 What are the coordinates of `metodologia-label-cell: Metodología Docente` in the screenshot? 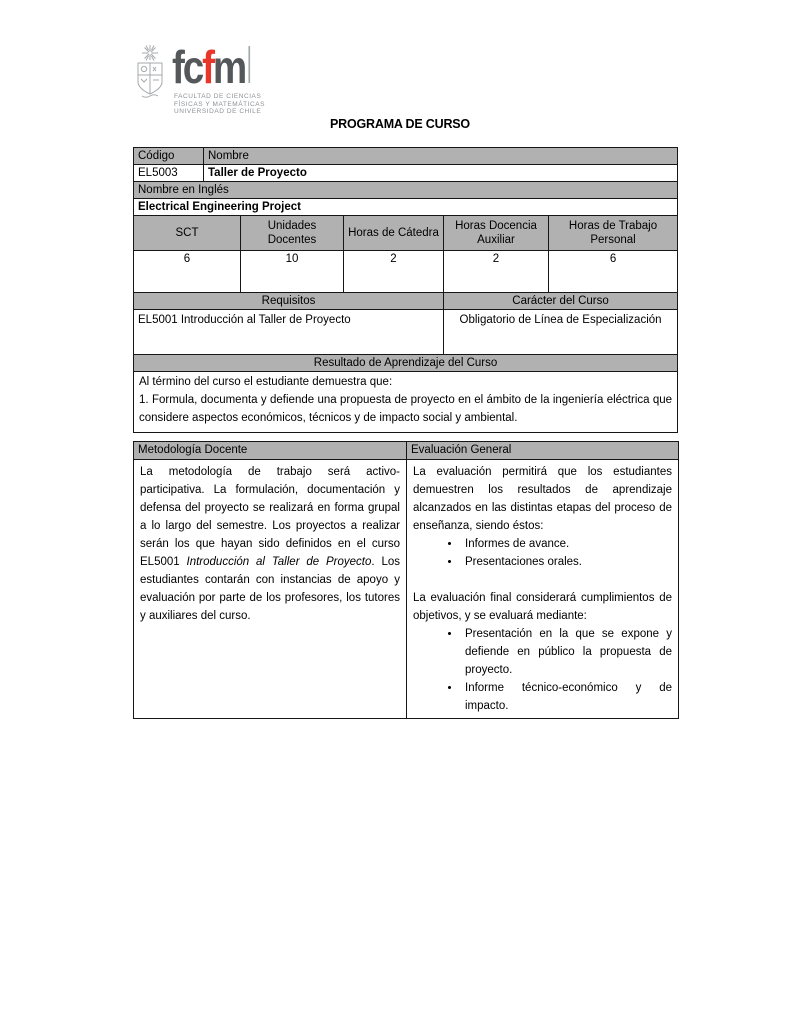 It's located at (270, 450).